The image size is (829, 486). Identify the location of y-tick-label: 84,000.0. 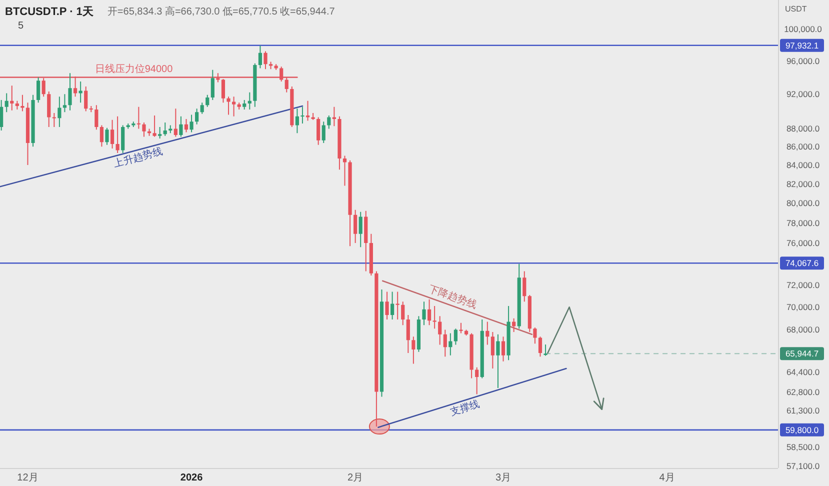
(803, 165).